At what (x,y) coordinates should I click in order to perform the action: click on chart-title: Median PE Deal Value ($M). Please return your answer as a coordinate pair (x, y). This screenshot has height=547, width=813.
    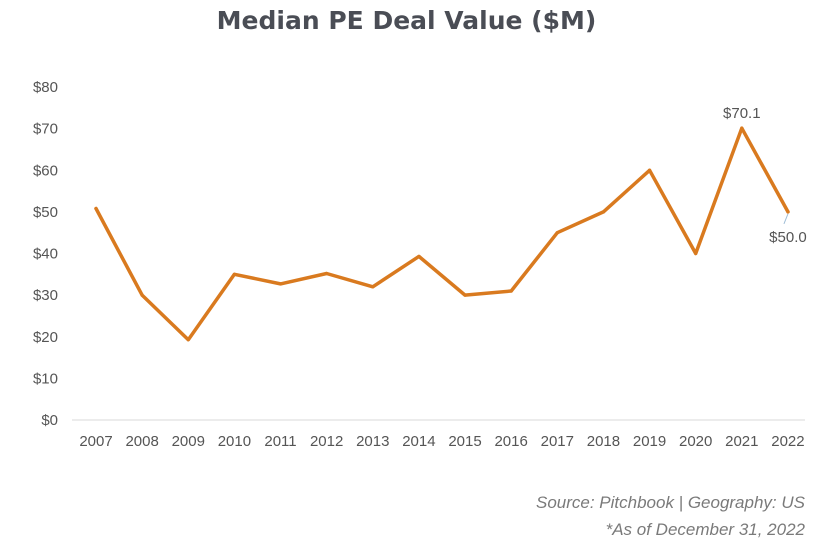
    Looking at the image, I should click on (406, 20).